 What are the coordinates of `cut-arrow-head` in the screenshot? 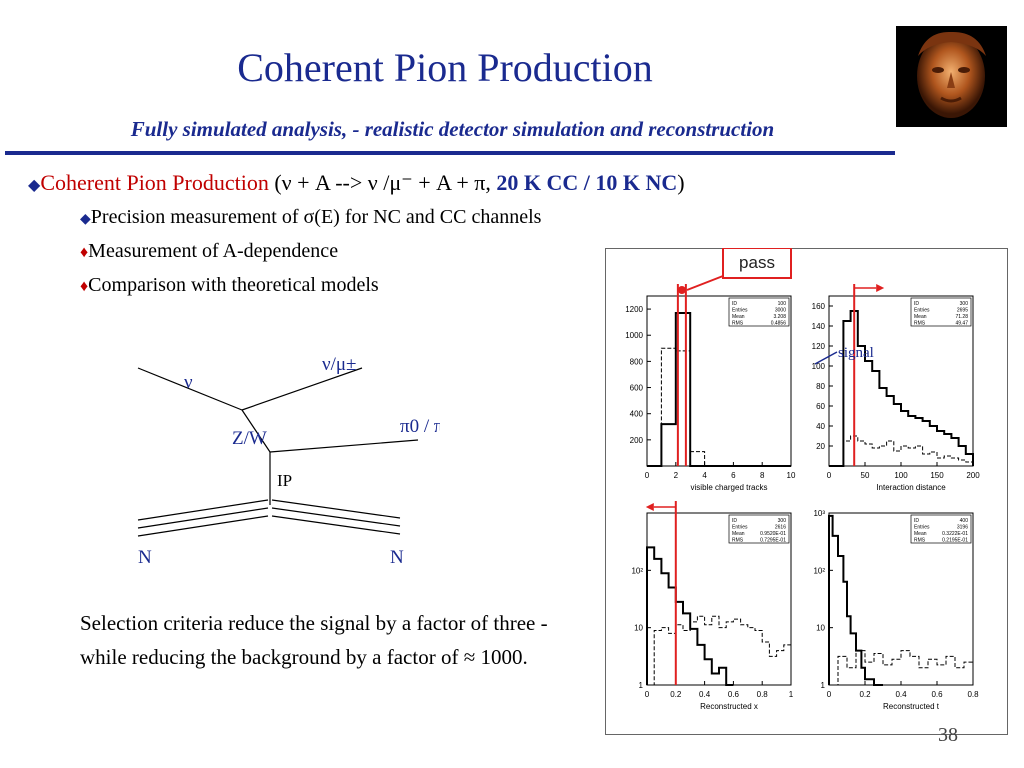 It's located at (649, 507).